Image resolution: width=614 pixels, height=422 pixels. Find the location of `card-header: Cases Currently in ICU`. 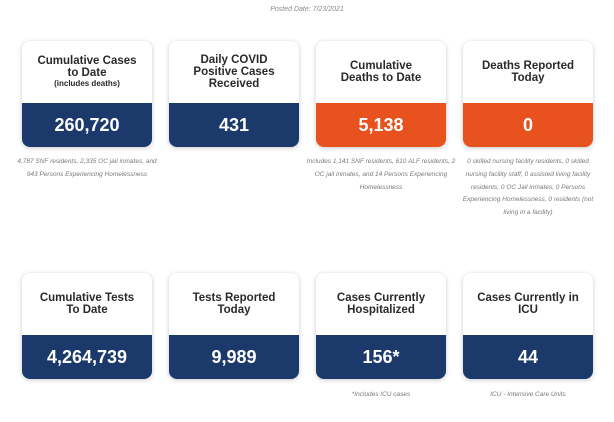

card-header: Cases Currently in ICU is located at coordinates (528, 304).